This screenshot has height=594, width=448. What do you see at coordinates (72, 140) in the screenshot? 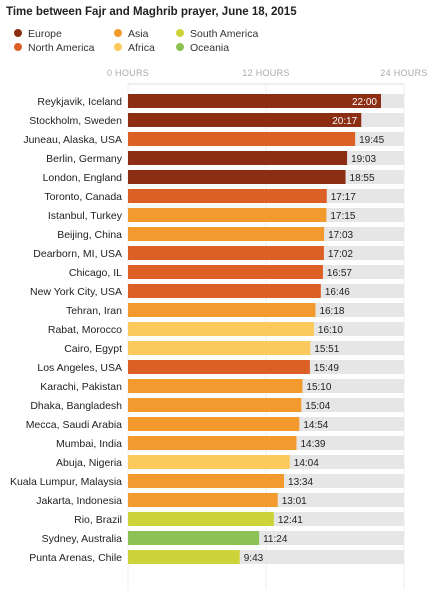
I see `category-label: Juneau, Alaska, USA` at bounding box center [72, 140].